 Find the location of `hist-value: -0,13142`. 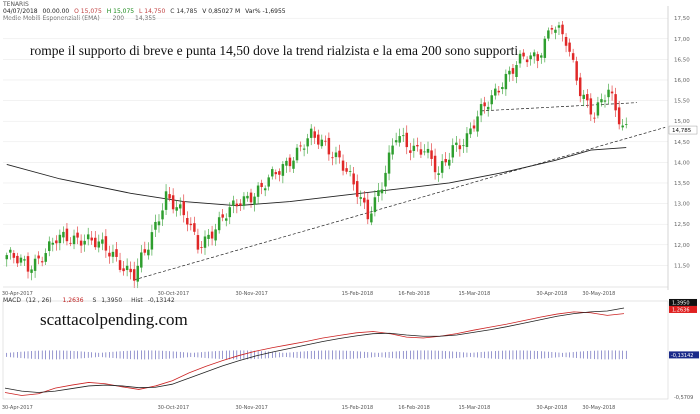

hist-value: -0,13142 is located at coordinates (161, 300).